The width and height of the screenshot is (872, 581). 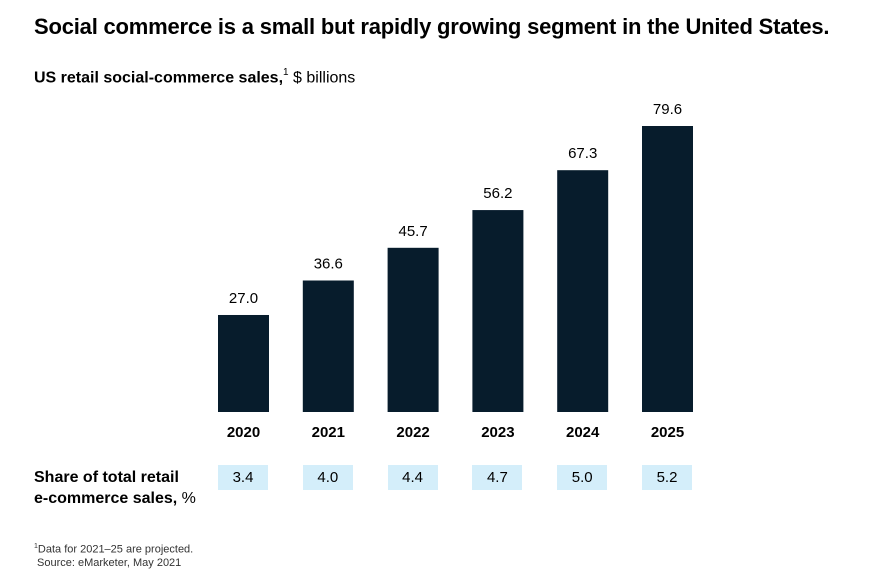 What do you see at coordinates (243, 477) in the screenshot?
I see `share-cell-2020: 3.4` at bounding box center [243, 477].